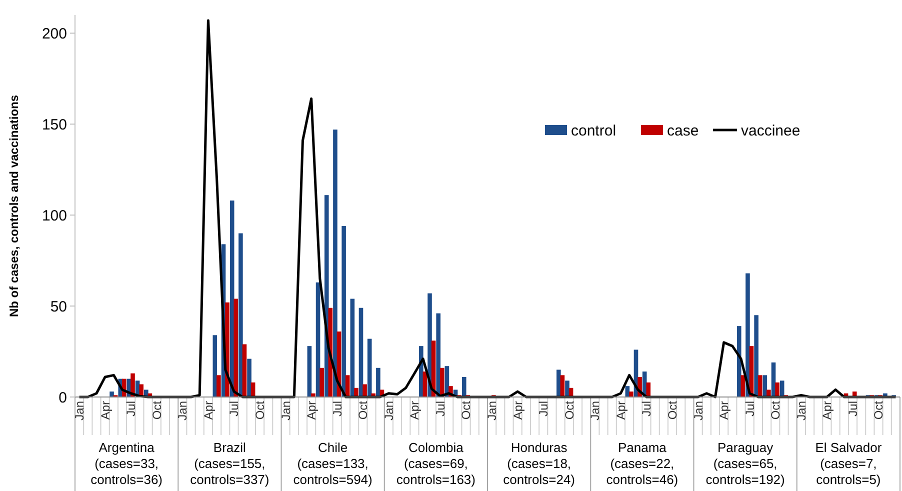  Describe the element at coordinates (230, 463) in the screenshot. I see `text: Brazil (cases=155, controls=337)` at that location.